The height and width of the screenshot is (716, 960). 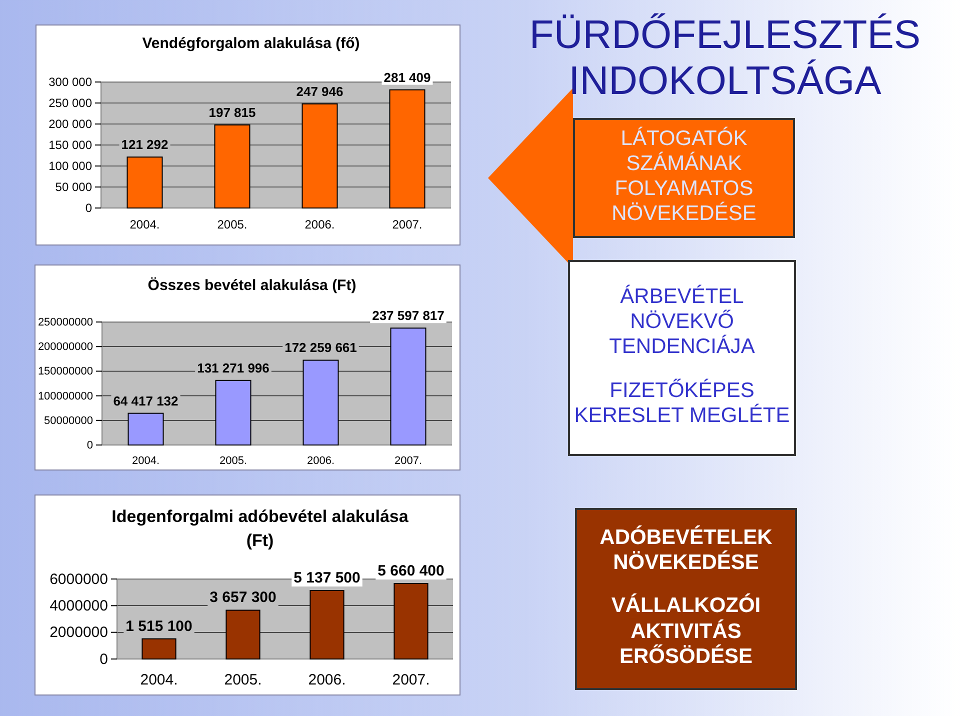 What do you see at coordinates (65, 322) in the screenshot?
I see `y-tick-label: 250000000` at bounding box center [65, 322].